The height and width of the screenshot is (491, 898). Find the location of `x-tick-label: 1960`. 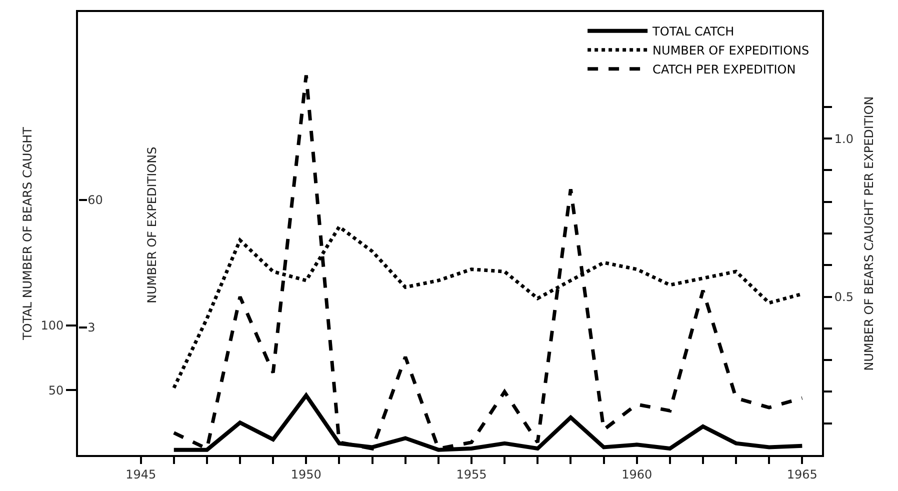

x-tick-label: 1960 is located at coordinates (637, 474).